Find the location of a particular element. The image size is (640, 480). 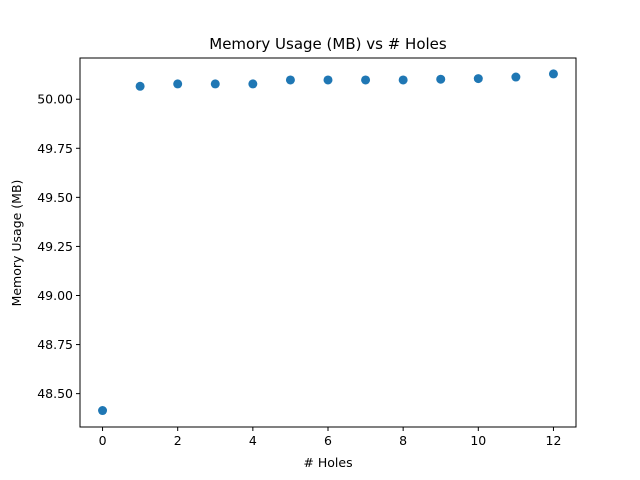

y-tick-label: 48.75 is located at coordinates (55, 344).